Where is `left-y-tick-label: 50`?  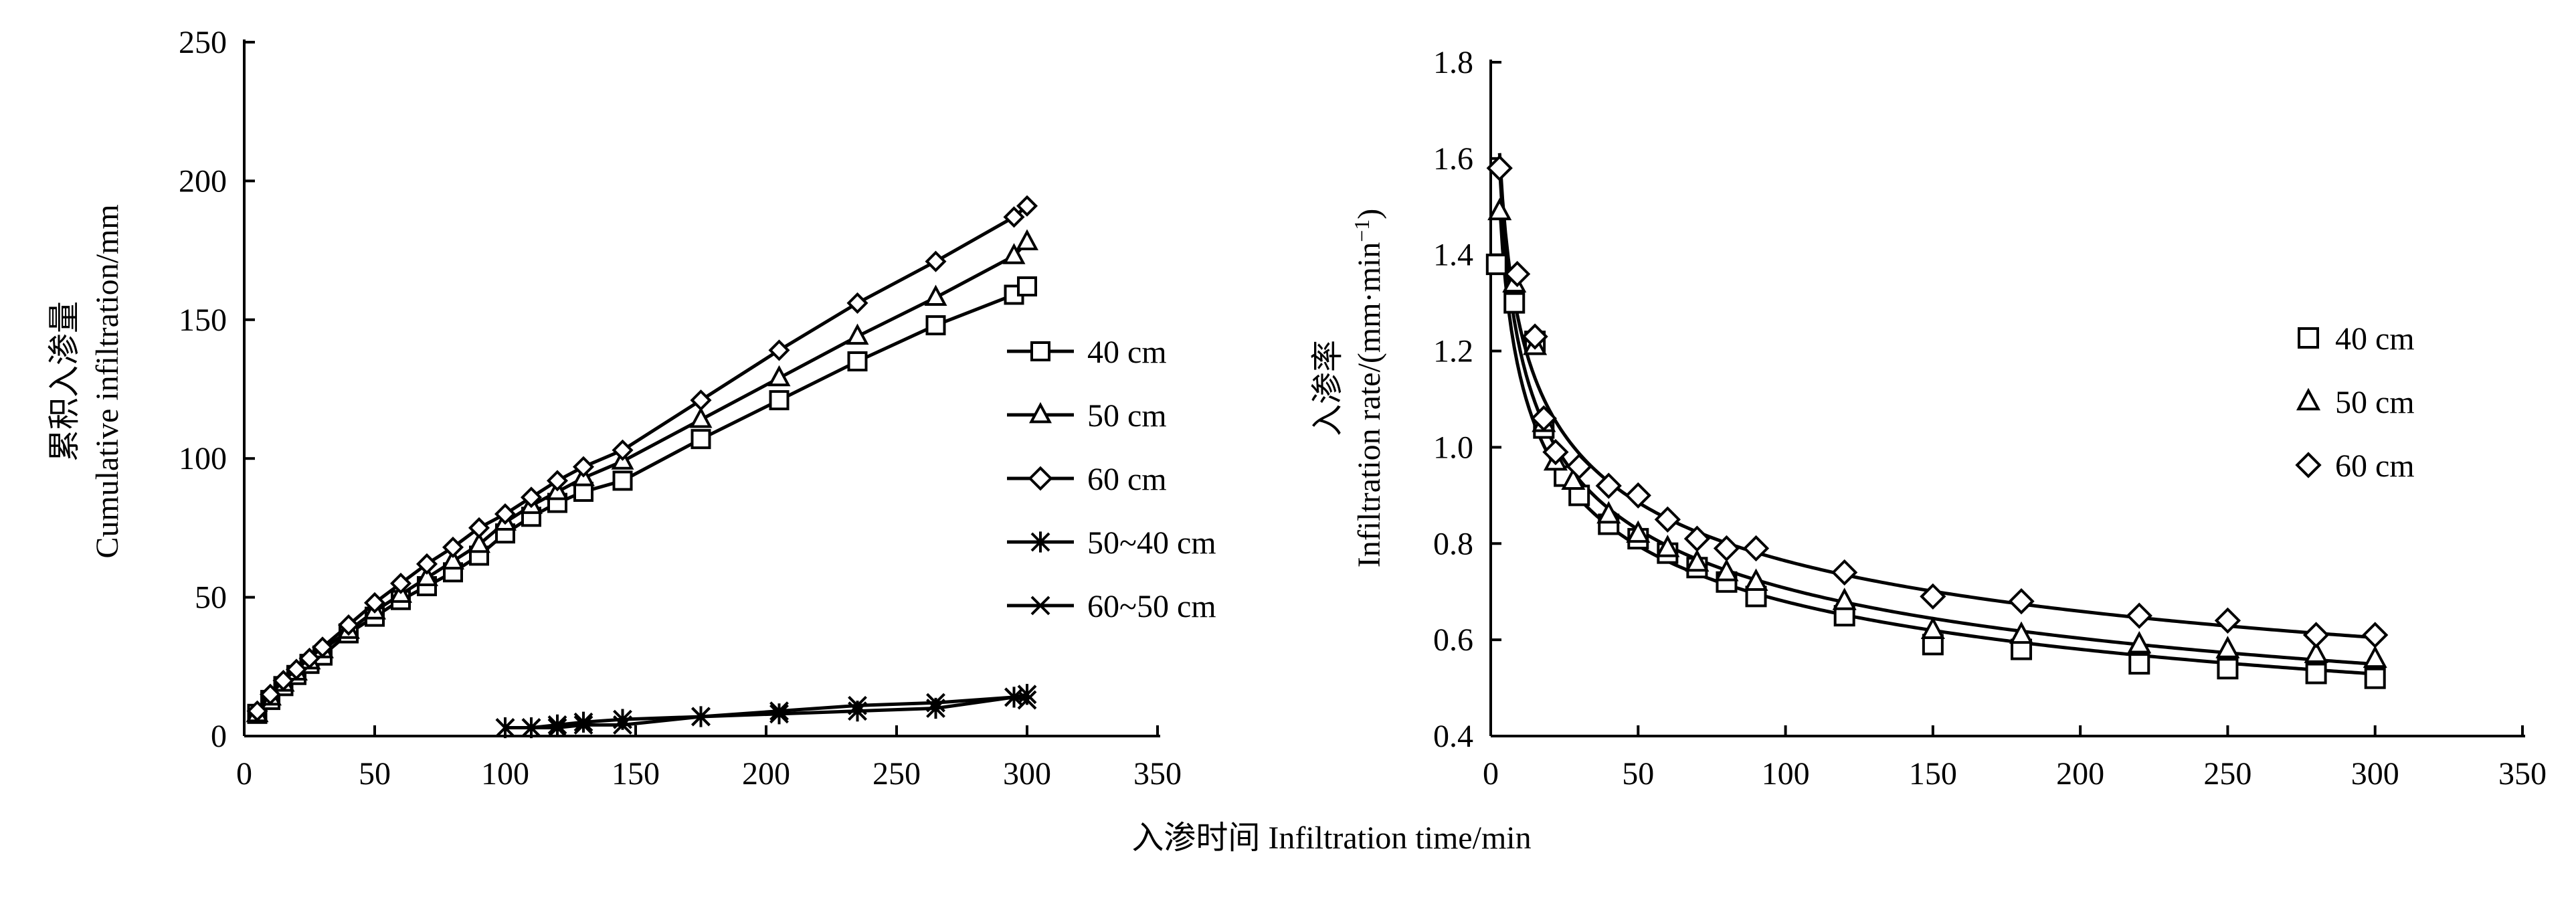 left-y-tick-label: 50 is located at coordinates (211, 598).